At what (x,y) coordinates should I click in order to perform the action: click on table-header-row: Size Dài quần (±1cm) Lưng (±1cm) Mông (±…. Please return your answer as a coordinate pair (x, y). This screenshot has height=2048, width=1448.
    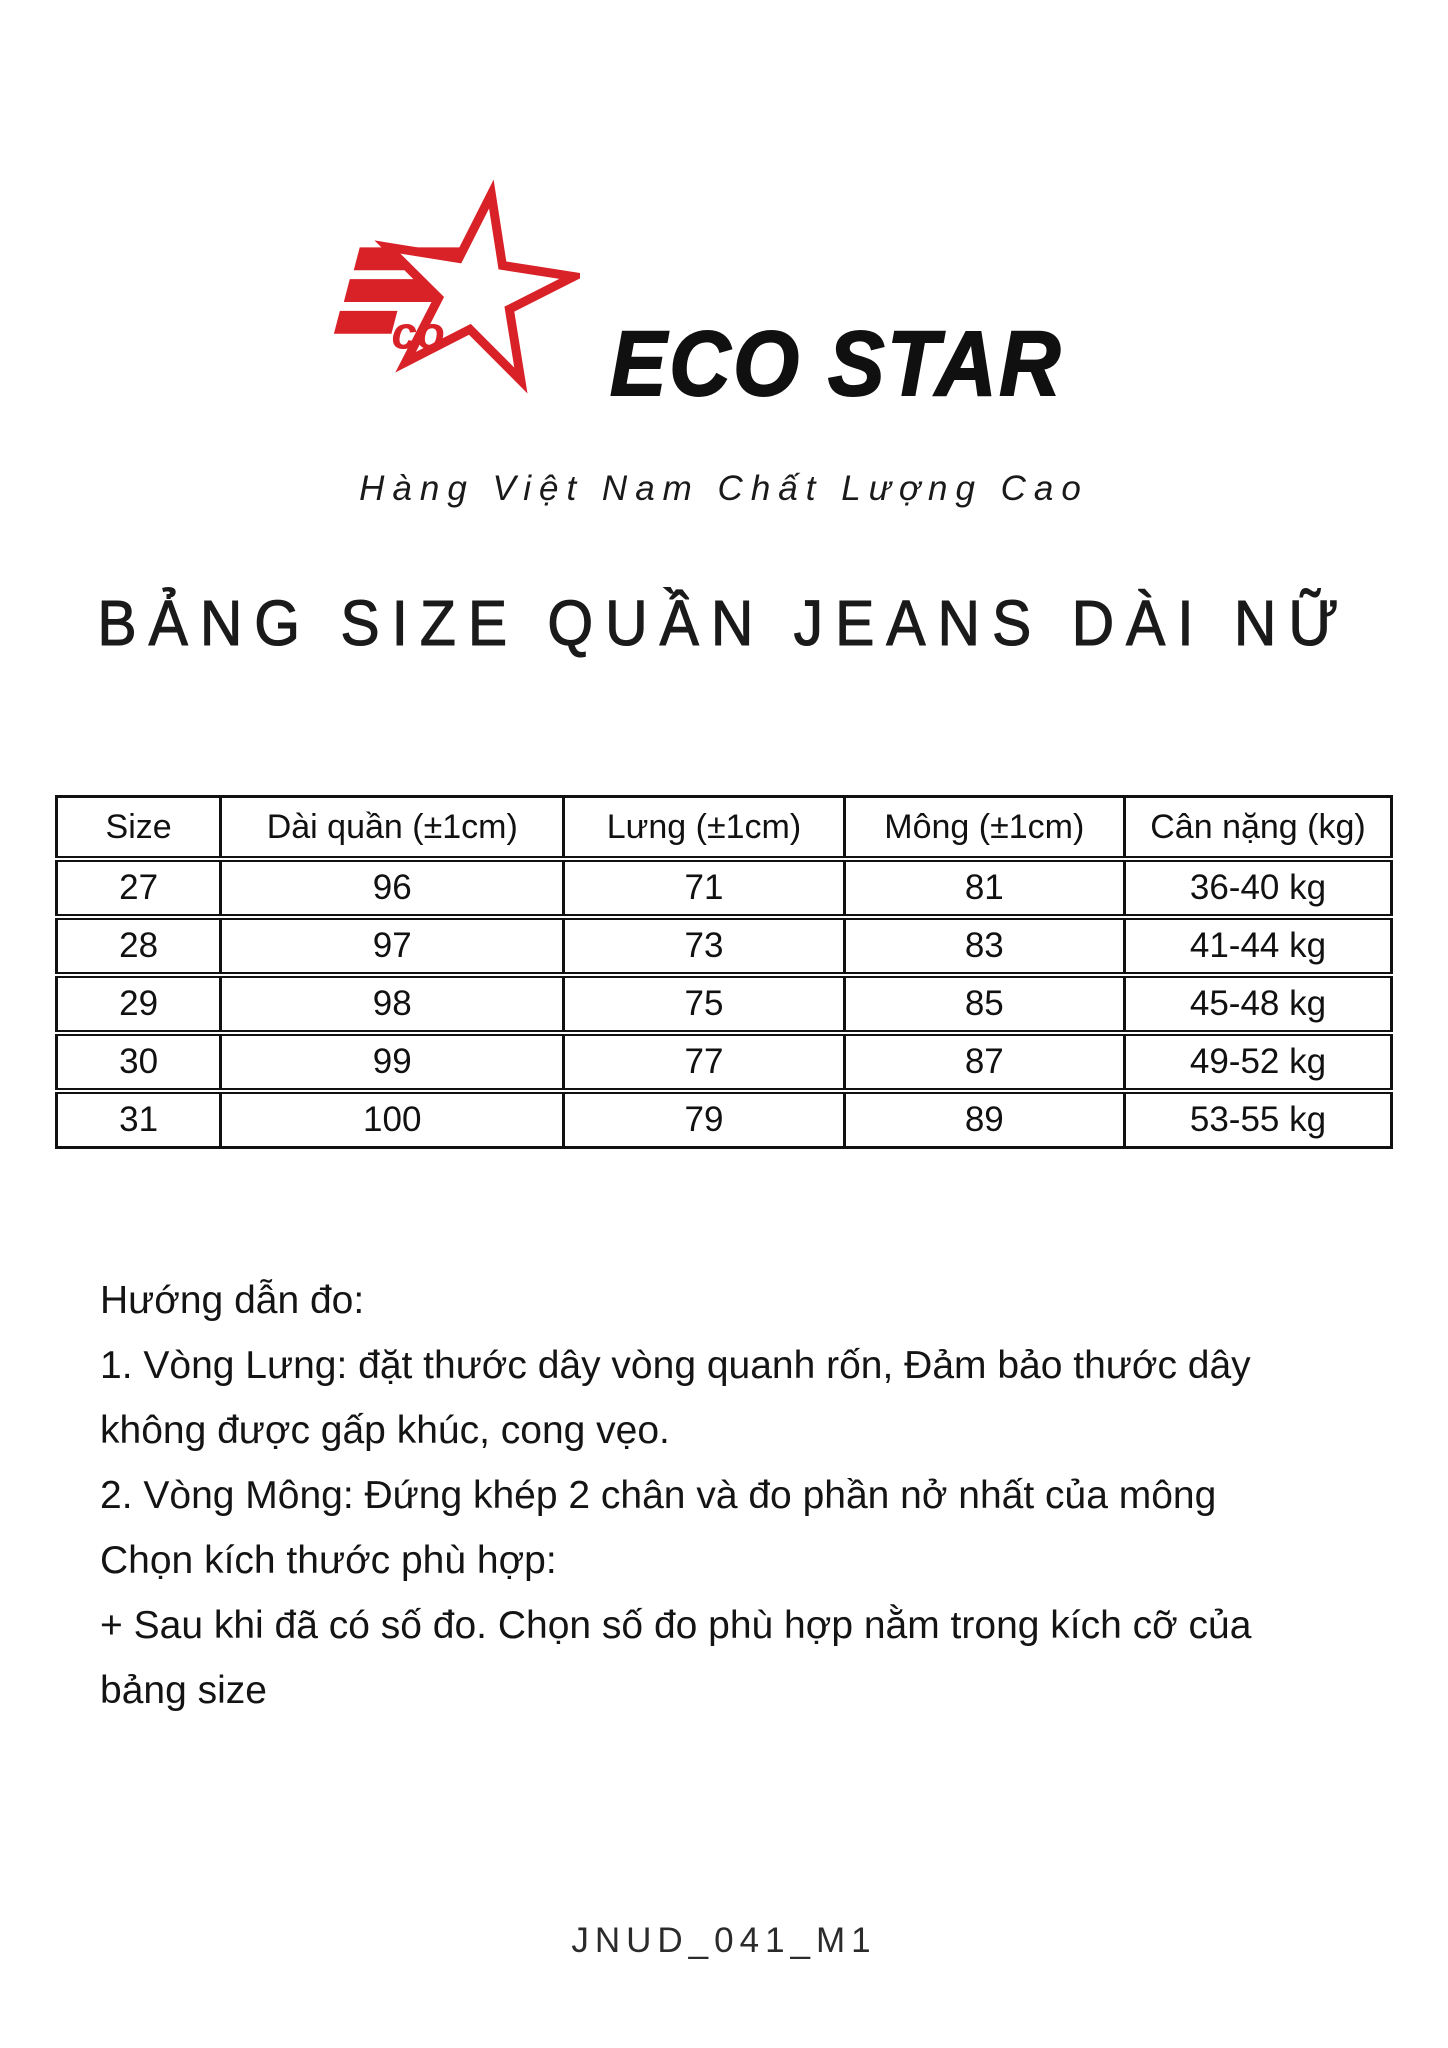
    Looking at the image, I should click on (724, 828).